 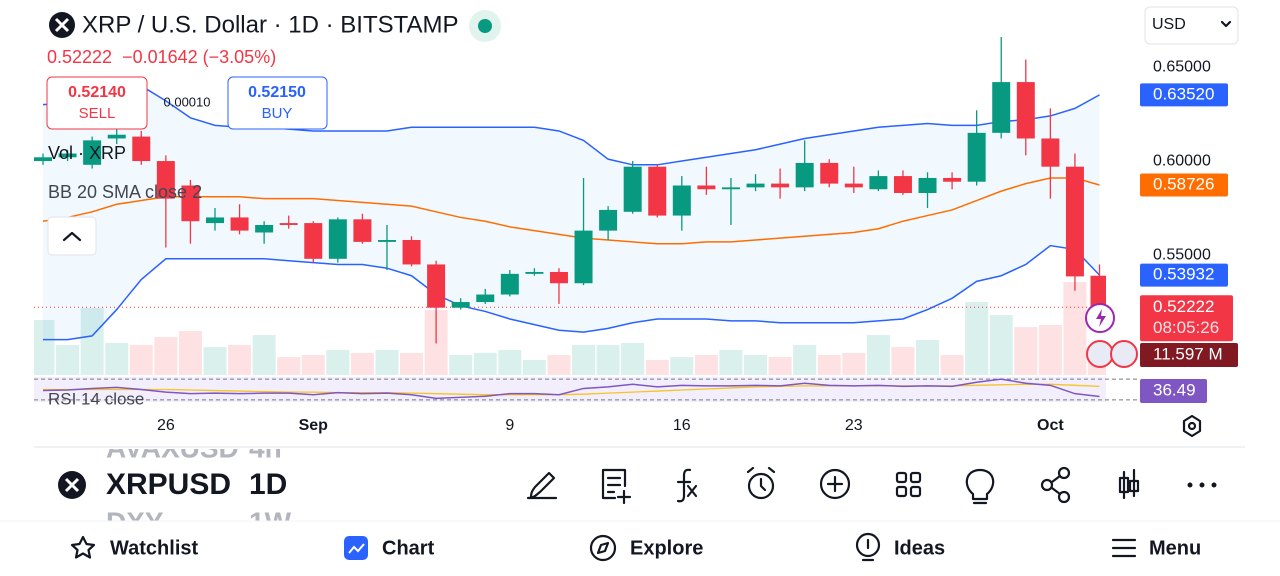 What do you see at coordinates (1191, 25) in the screenshot?
I see `currency-select` at bounding box center [1191, 25].